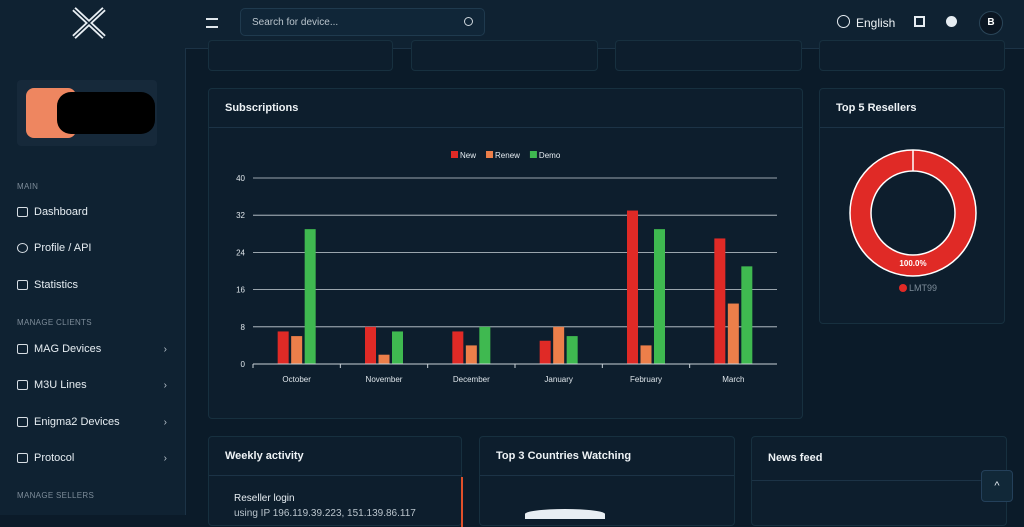 This screenshot has height=527, width=1024. I want to click on share-icon, so click(951, 21).